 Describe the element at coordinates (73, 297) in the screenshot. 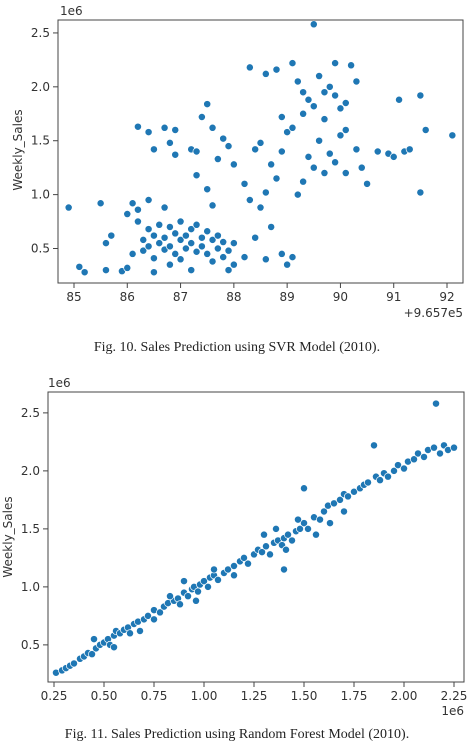

I see `x-tick-label: 85` at that location.